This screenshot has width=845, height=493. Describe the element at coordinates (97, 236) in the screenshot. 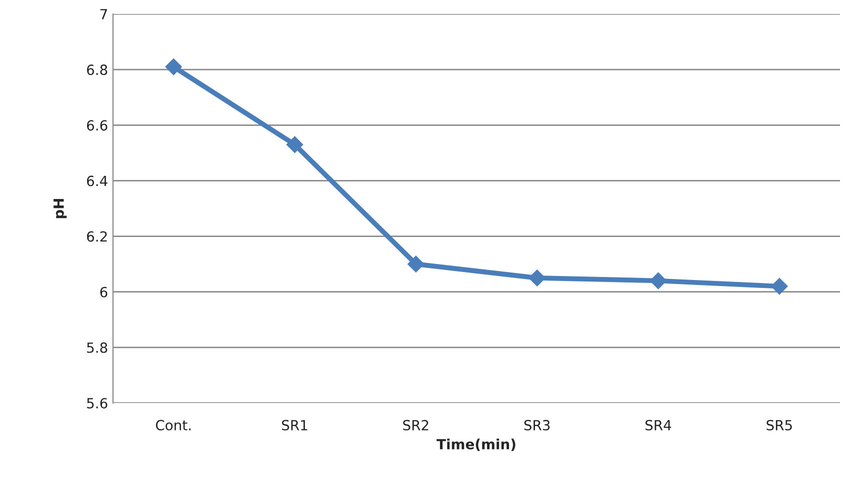

I see `y-tick-label: 6.2` at that location.